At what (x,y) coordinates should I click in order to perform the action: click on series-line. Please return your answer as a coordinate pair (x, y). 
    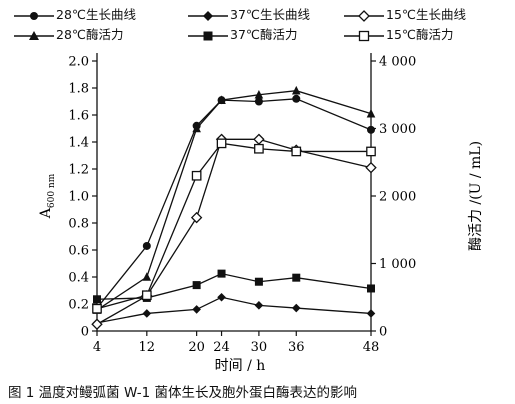
    Looking at the image, I should click on (234, 286).